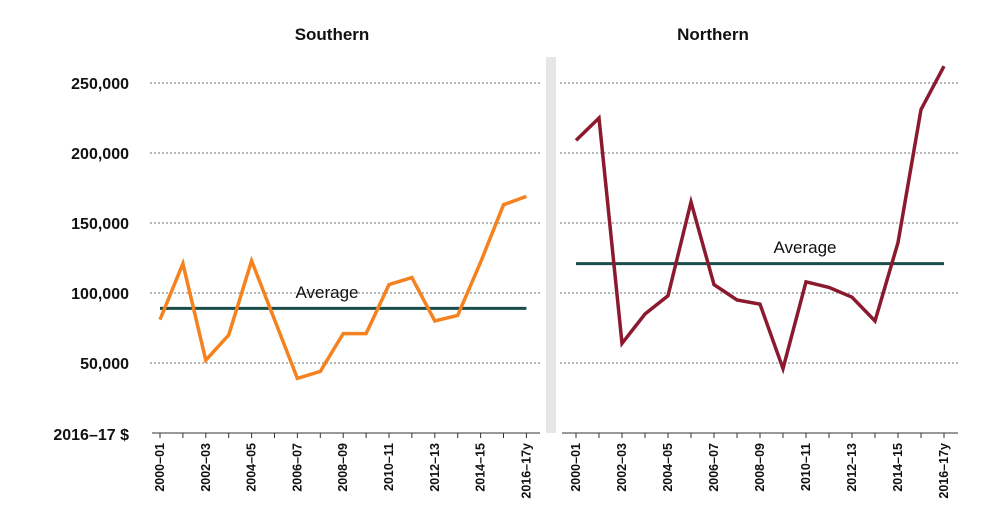 The image size is (1000, 530). I want to click on series-line, so click(343, 287).